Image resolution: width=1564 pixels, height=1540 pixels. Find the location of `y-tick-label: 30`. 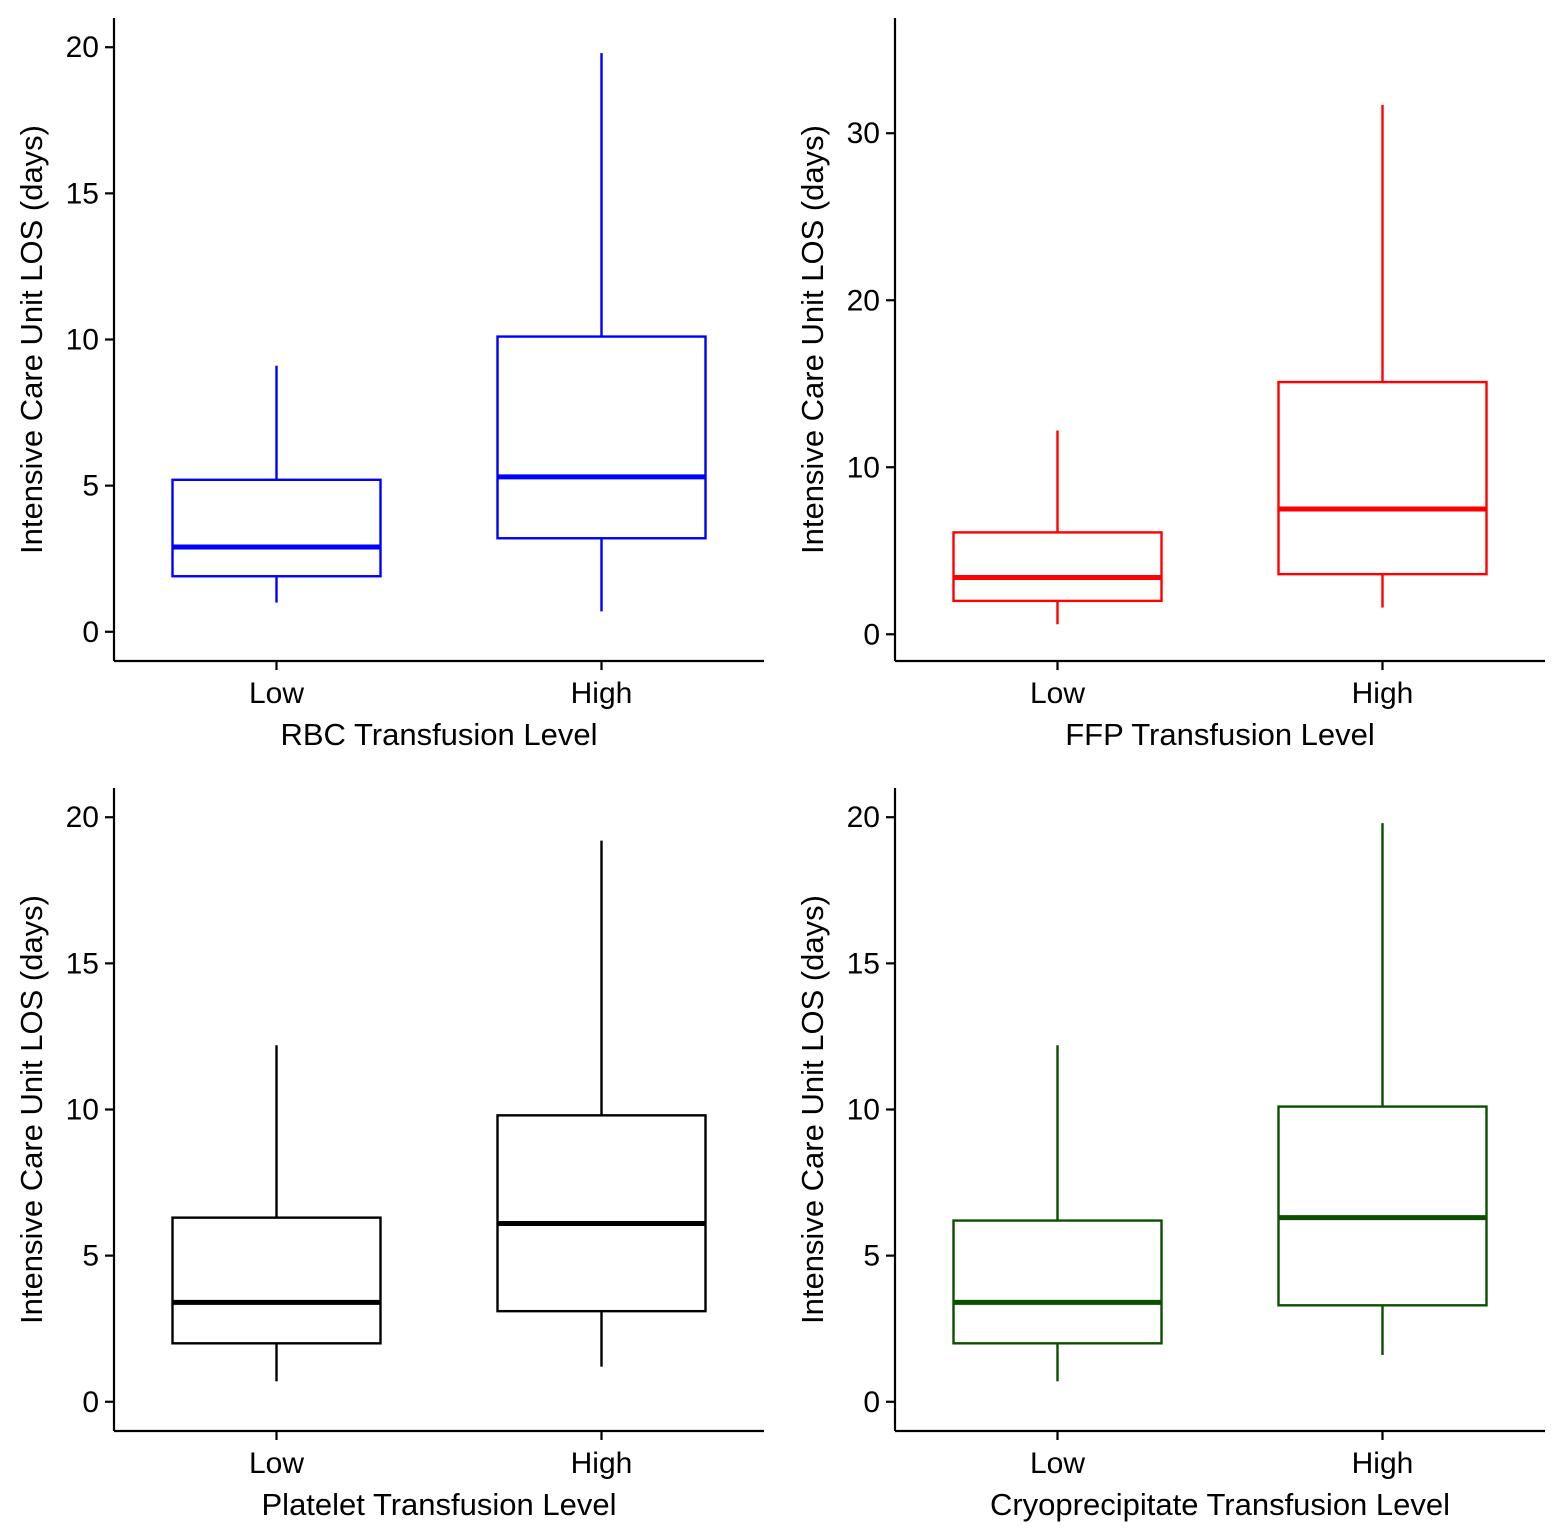

y-tick-label: 30 is located at coordinates (863, 133).